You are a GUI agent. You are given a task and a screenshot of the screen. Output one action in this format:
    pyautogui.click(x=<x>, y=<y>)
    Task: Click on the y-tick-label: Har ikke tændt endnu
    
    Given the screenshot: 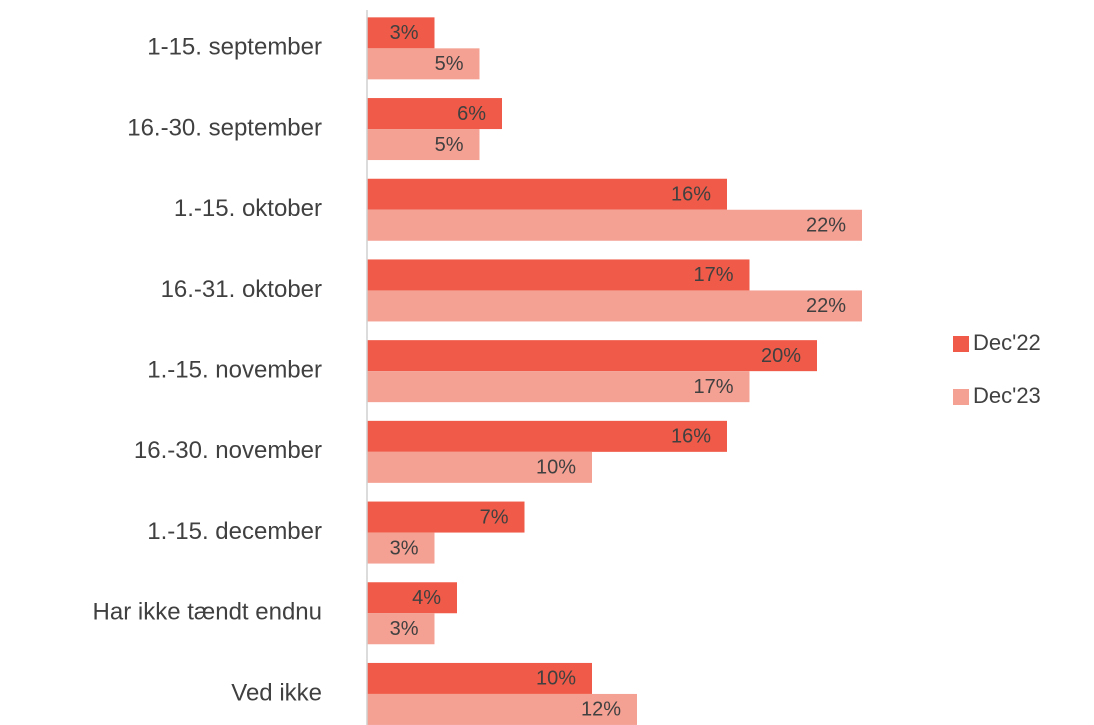 What is the action you would take?
    pyautogui.click(x=207, y=612)
    